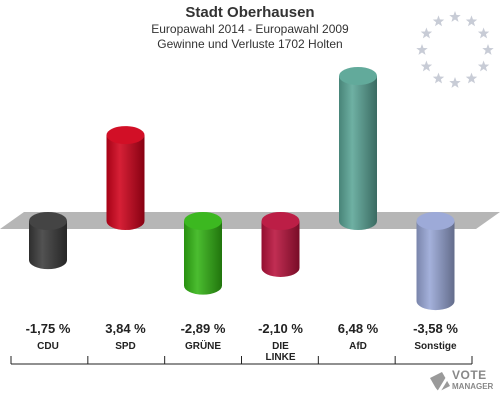 This screenshot has height=400, width=500. What do you see at coordinates (125, 346) in the screenshot?
I see `category-label: SPD` at bounding box center [125, 346].